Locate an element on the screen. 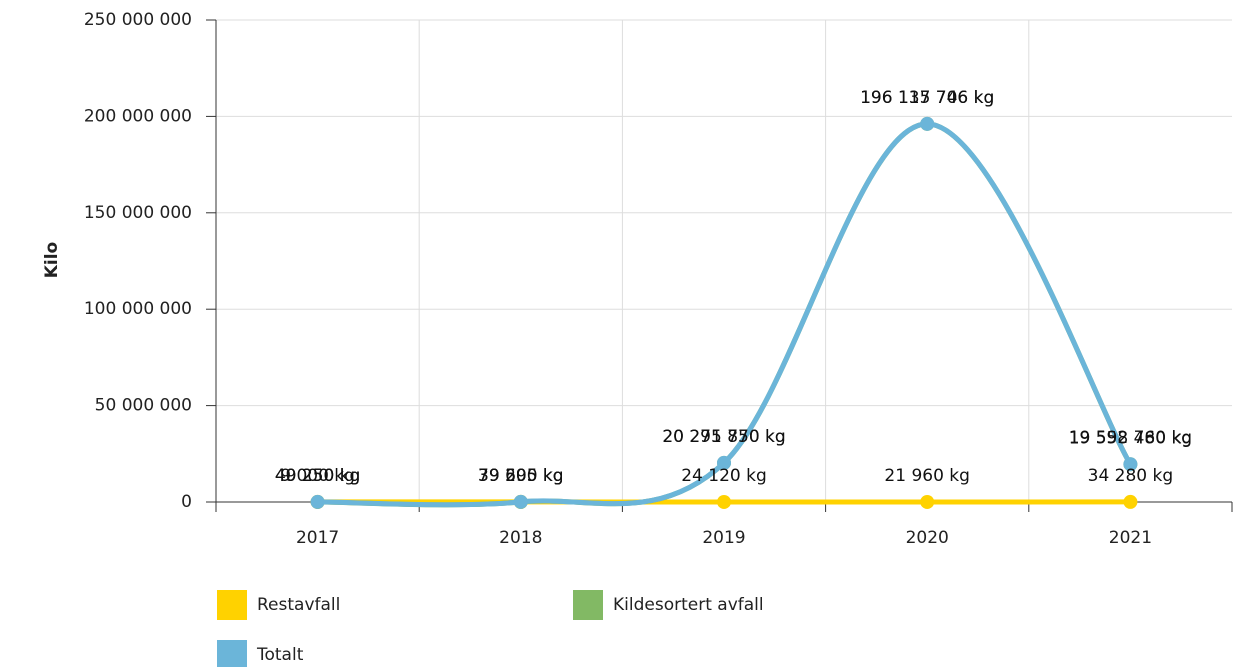 This screenshot has height=667, width=1234. data-label: 79 200 kg is located at coordinates (521, 476).